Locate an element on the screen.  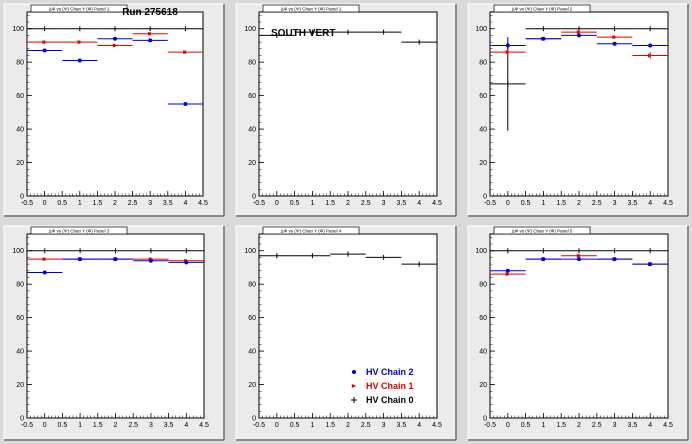
histogram-title: ΔΦ vs (Ψ) Chan Y (Φ) Panel 1 is located at coordinates (79, 9).